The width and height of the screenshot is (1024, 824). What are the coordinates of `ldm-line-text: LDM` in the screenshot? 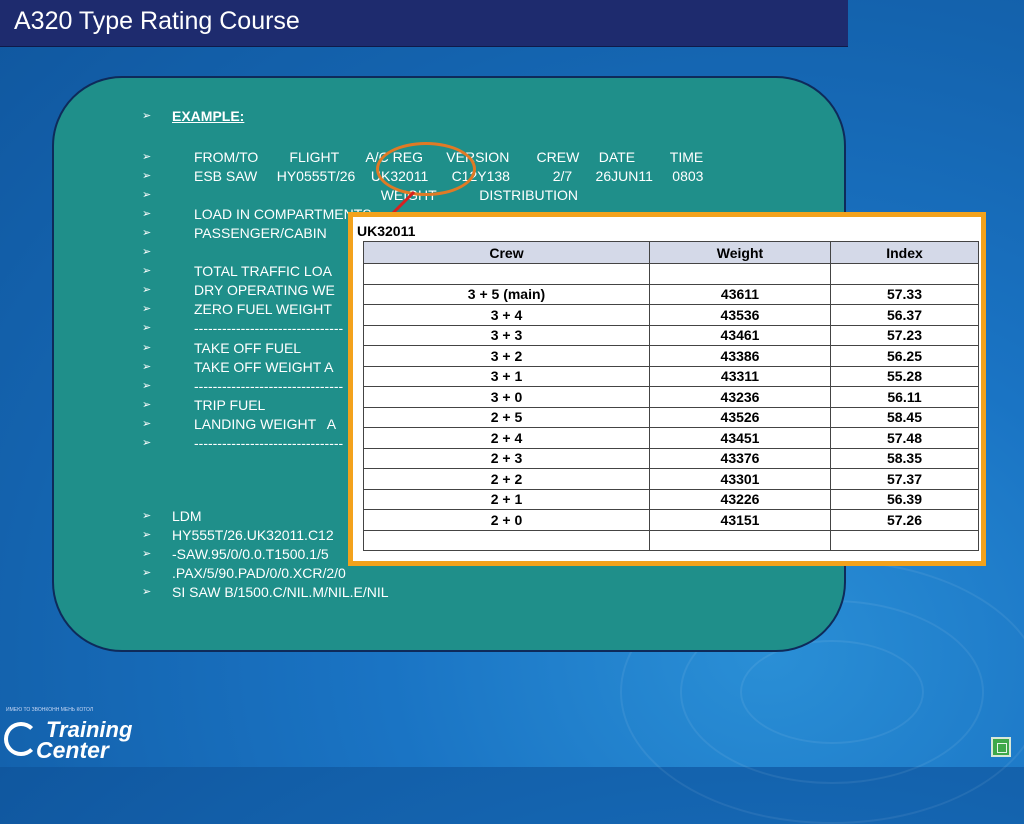 It's located at (187, 516).